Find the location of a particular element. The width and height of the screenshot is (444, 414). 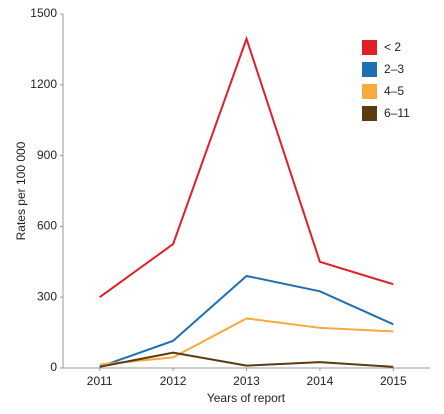

y-axis-label: Rates per 100 000 is located at coordinates (21, 190).